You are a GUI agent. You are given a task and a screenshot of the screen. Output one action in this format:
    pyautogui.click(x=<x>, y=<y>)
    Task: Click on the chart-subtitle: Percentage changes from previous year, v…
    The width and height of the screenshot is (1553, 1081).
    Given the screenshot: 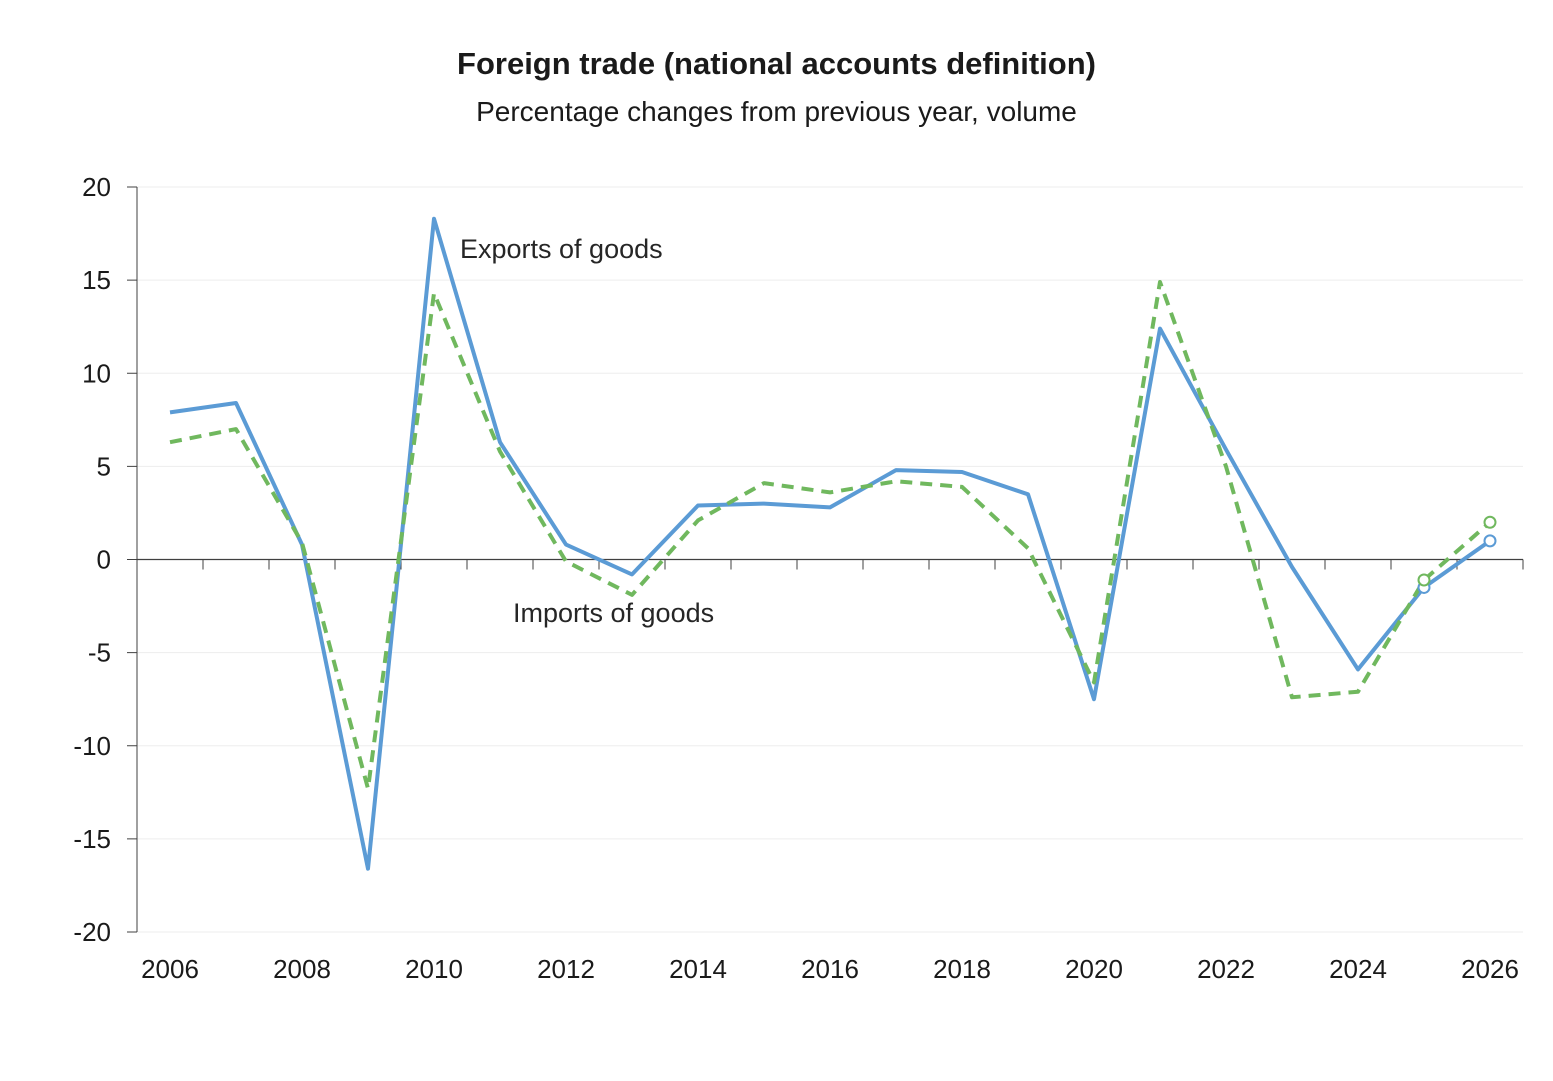 What is the action you would take?
    pyautogui.click(x=776, y=111)
    